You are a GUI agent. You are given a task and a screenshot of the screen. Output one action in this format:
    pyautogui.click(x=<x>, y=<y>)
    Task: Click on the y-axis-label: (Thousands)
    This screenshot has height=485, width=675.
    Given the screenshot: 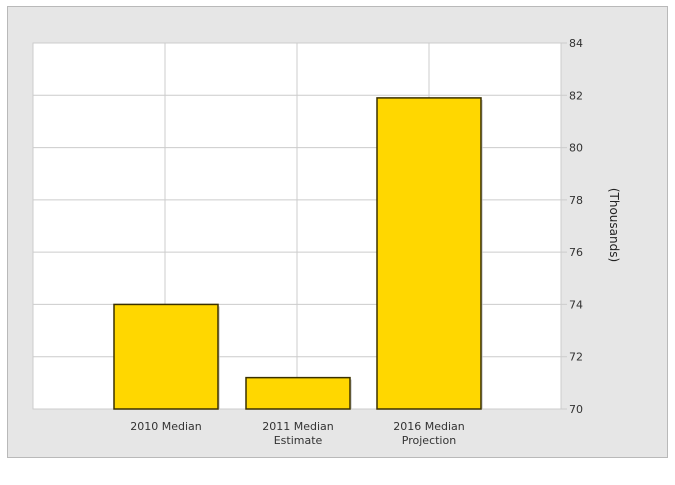 What is the action you would take?
    pyautogui.click(x=614, y=225)
    